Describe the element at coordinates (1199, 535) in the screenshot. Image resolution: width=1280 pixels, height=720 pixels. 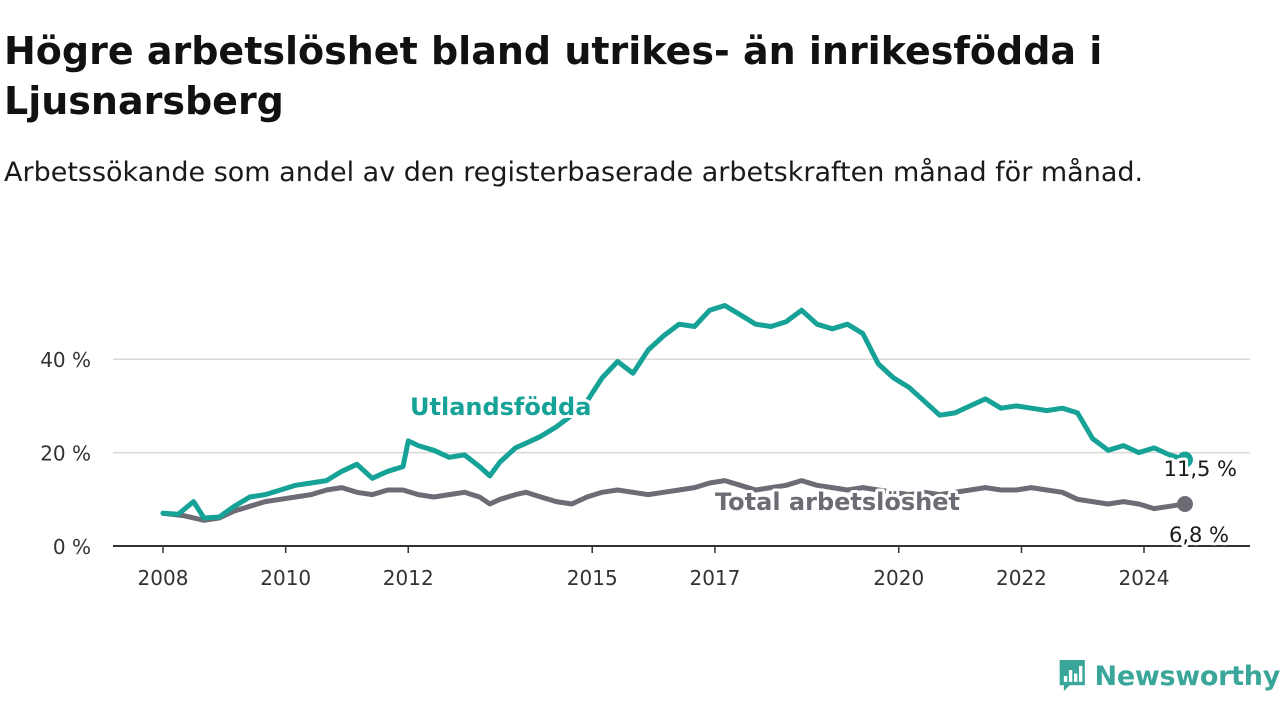
I see `end-value-label-total: 6,8 %` at that location.